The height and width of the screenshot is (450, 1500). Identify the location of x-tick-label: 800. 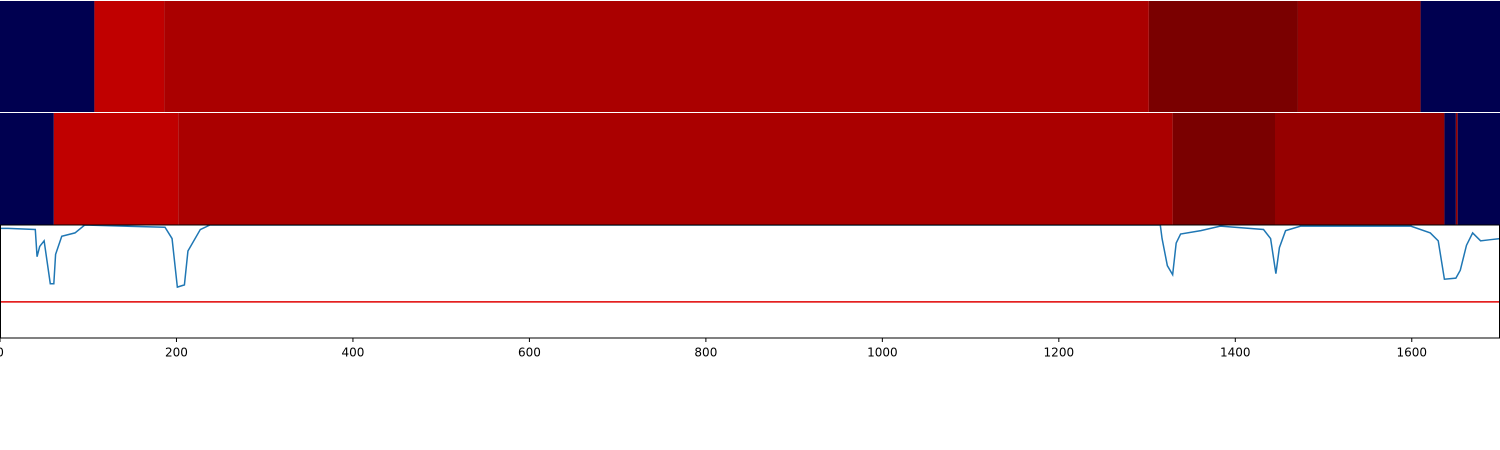
(705, 353).